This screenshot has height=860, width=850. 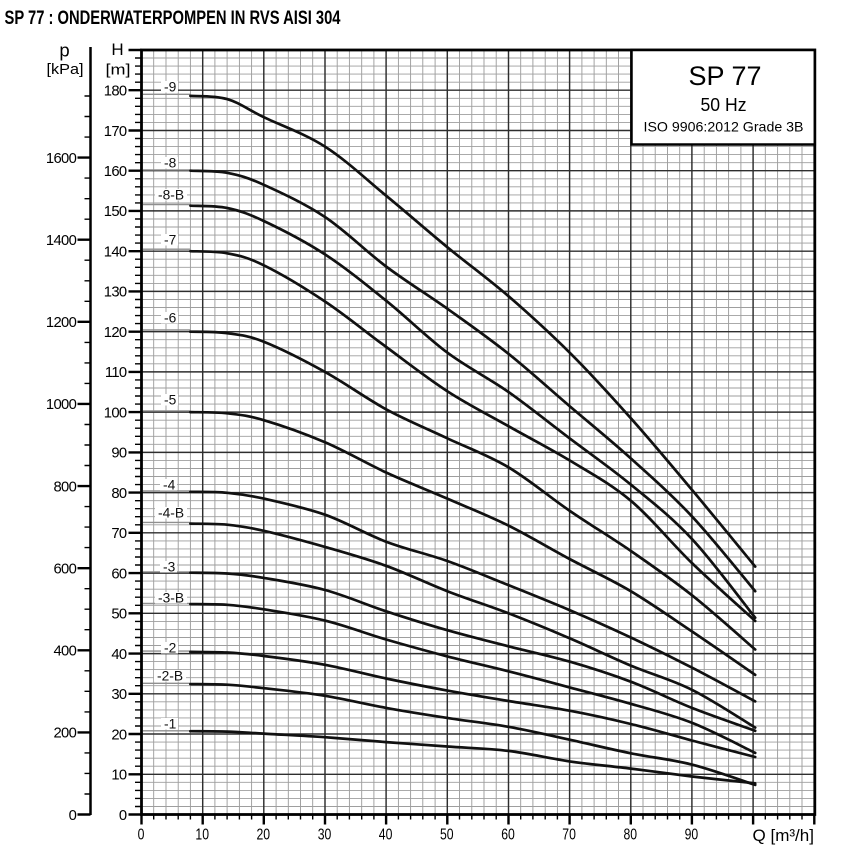 What do you see at coordinates (170, 400) in the screenshot?
I see `svg-text: -5` at bounding box center [170, 400].